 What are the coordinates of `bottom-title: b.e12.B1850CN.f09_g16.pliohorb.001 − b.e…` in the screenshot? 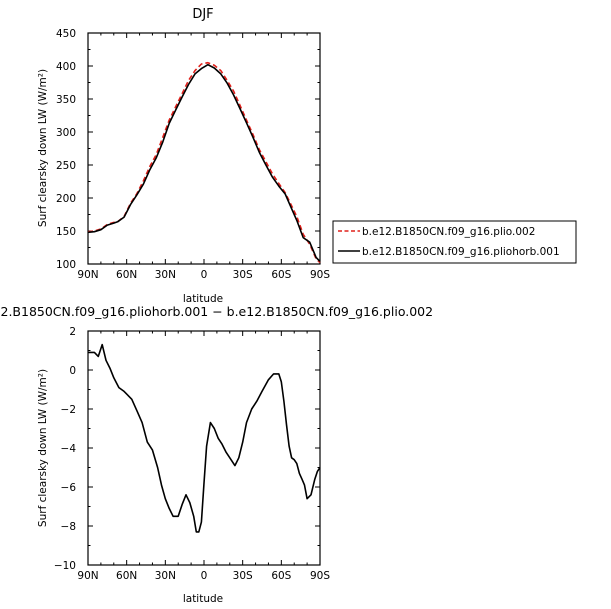 It's located at (216, 311).